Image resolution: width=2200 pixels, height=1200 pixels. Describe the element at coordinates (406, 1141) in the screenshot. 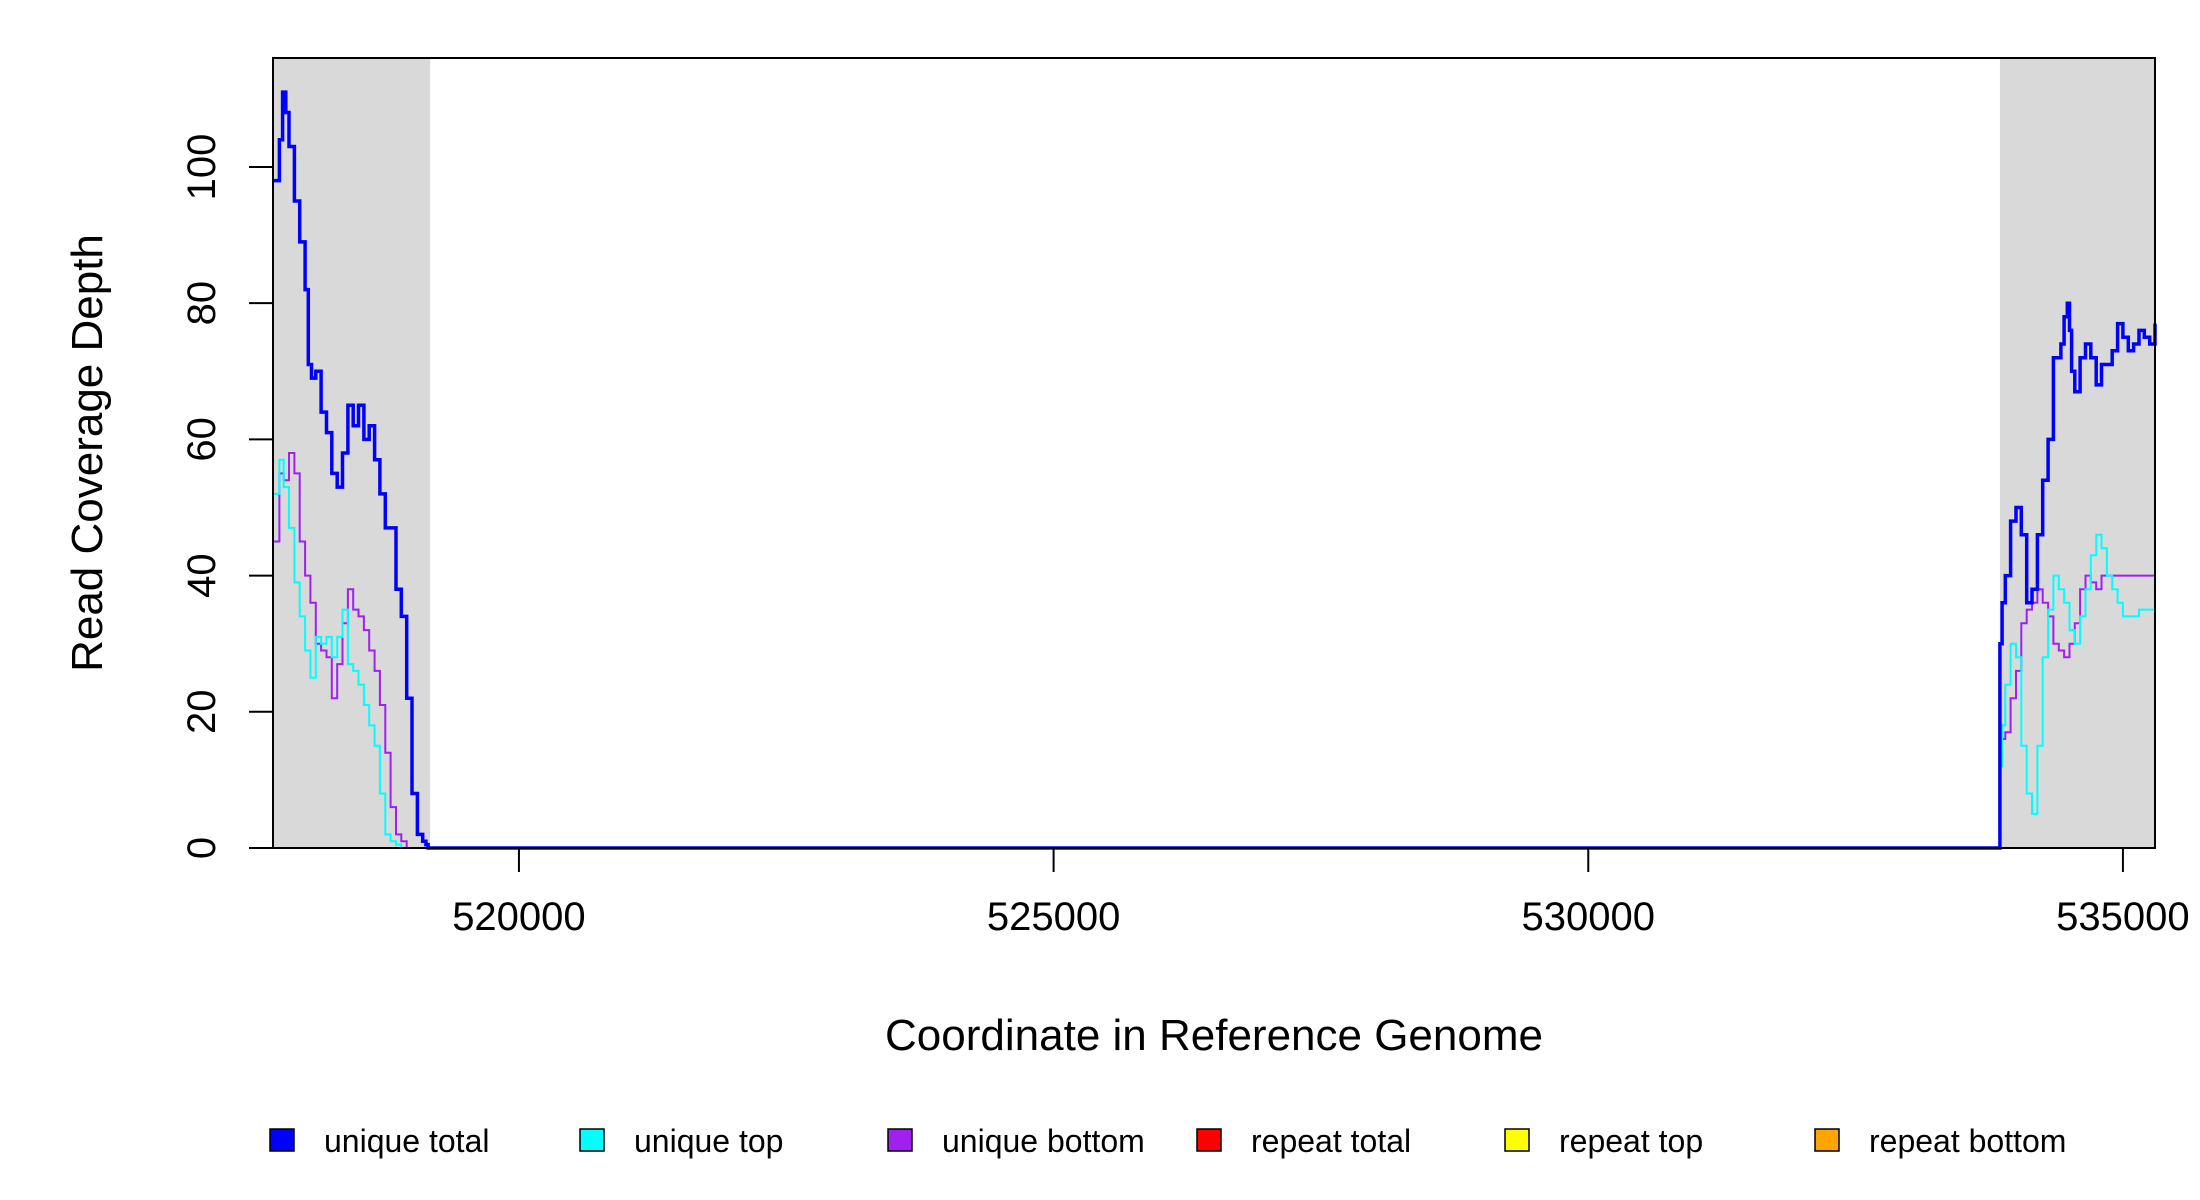

I see `legend-label: unique total` at that location.